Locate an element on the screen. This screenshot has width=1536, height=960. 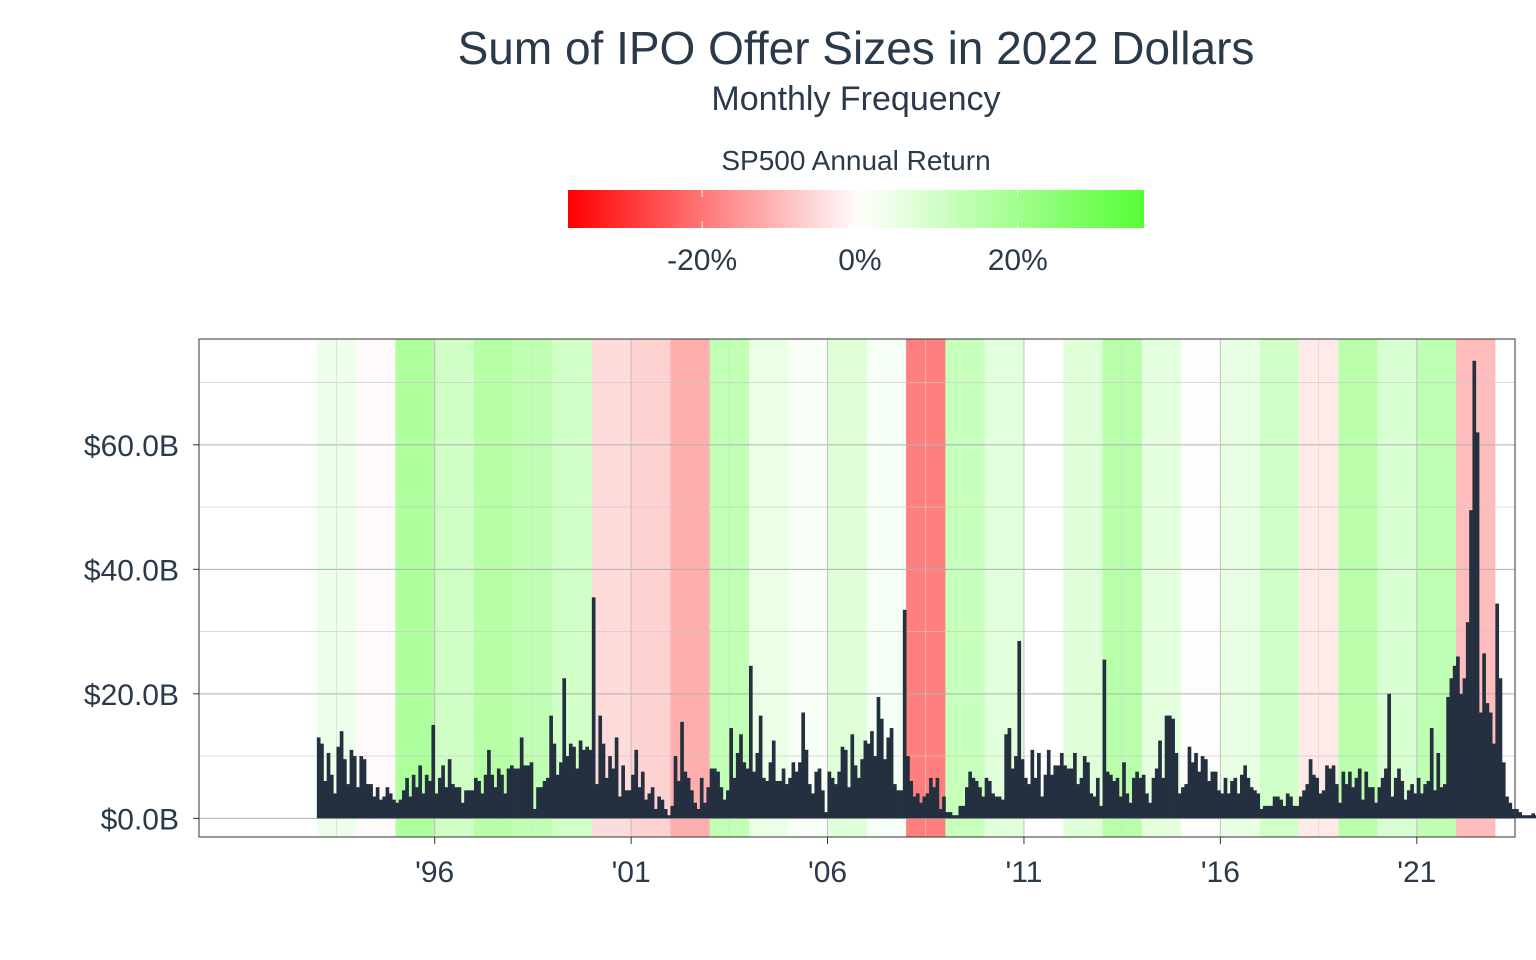
return-band-2009 is located at coordinates (965, 588).